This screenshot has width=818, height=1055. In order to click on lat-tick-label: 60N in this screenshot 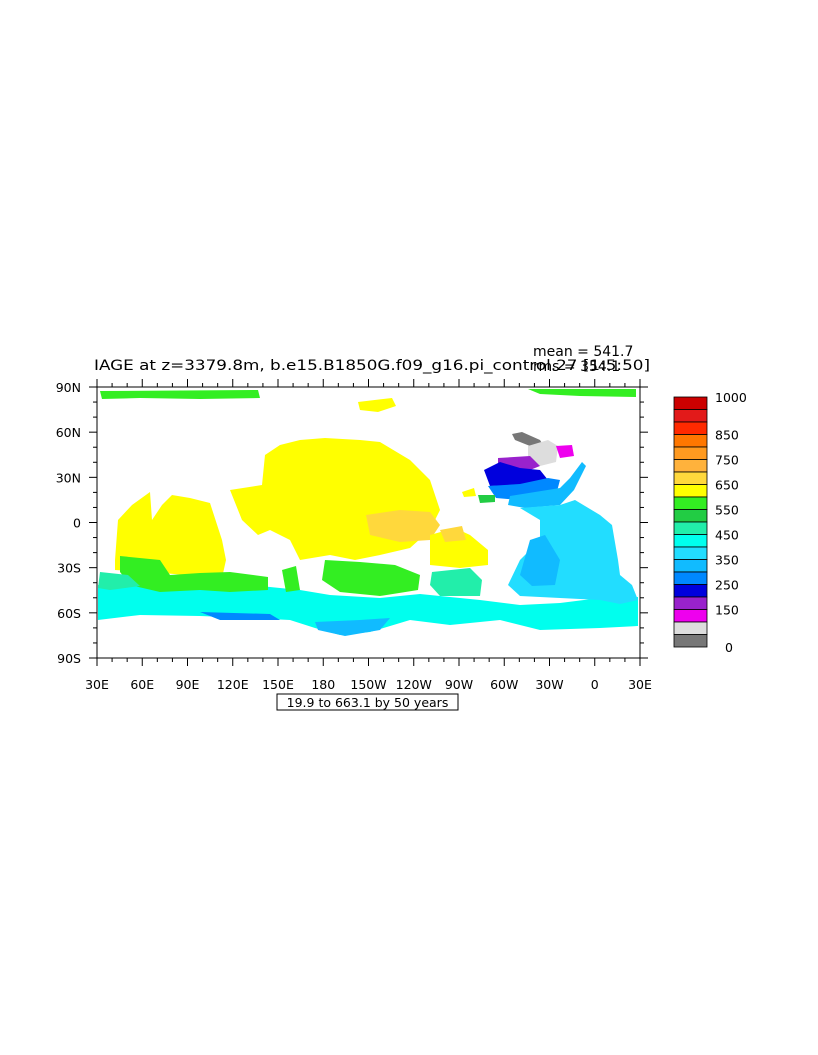, I will do `click(68, 432)`.